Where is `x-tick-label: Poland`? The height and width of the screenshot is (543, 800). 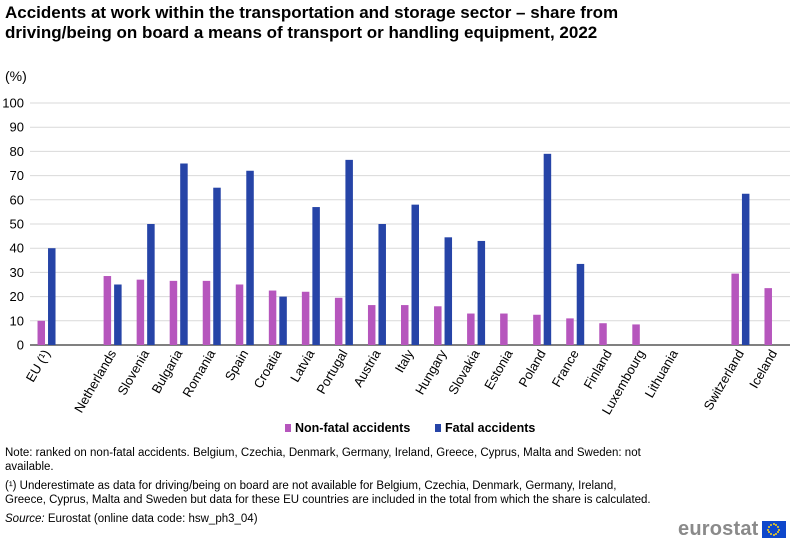 x-tick-label: Poland is located at coordinates (532, 368).